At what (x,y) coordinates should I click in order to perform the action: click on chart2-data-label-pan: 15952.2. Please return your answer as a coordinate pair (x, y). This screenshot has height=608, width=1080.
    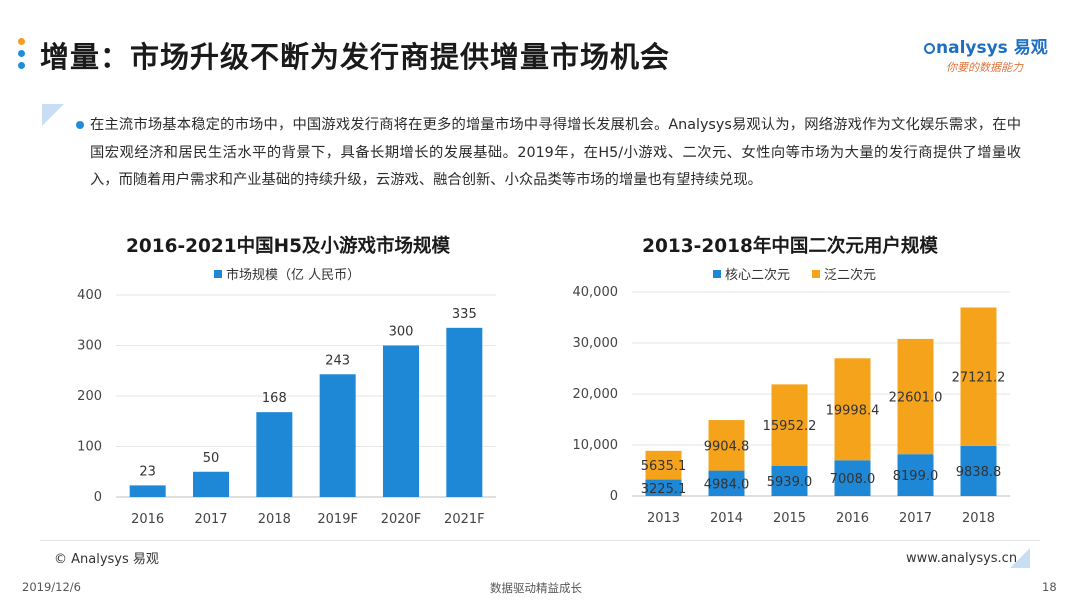
    Looking at the image, I should click on (790, 426).